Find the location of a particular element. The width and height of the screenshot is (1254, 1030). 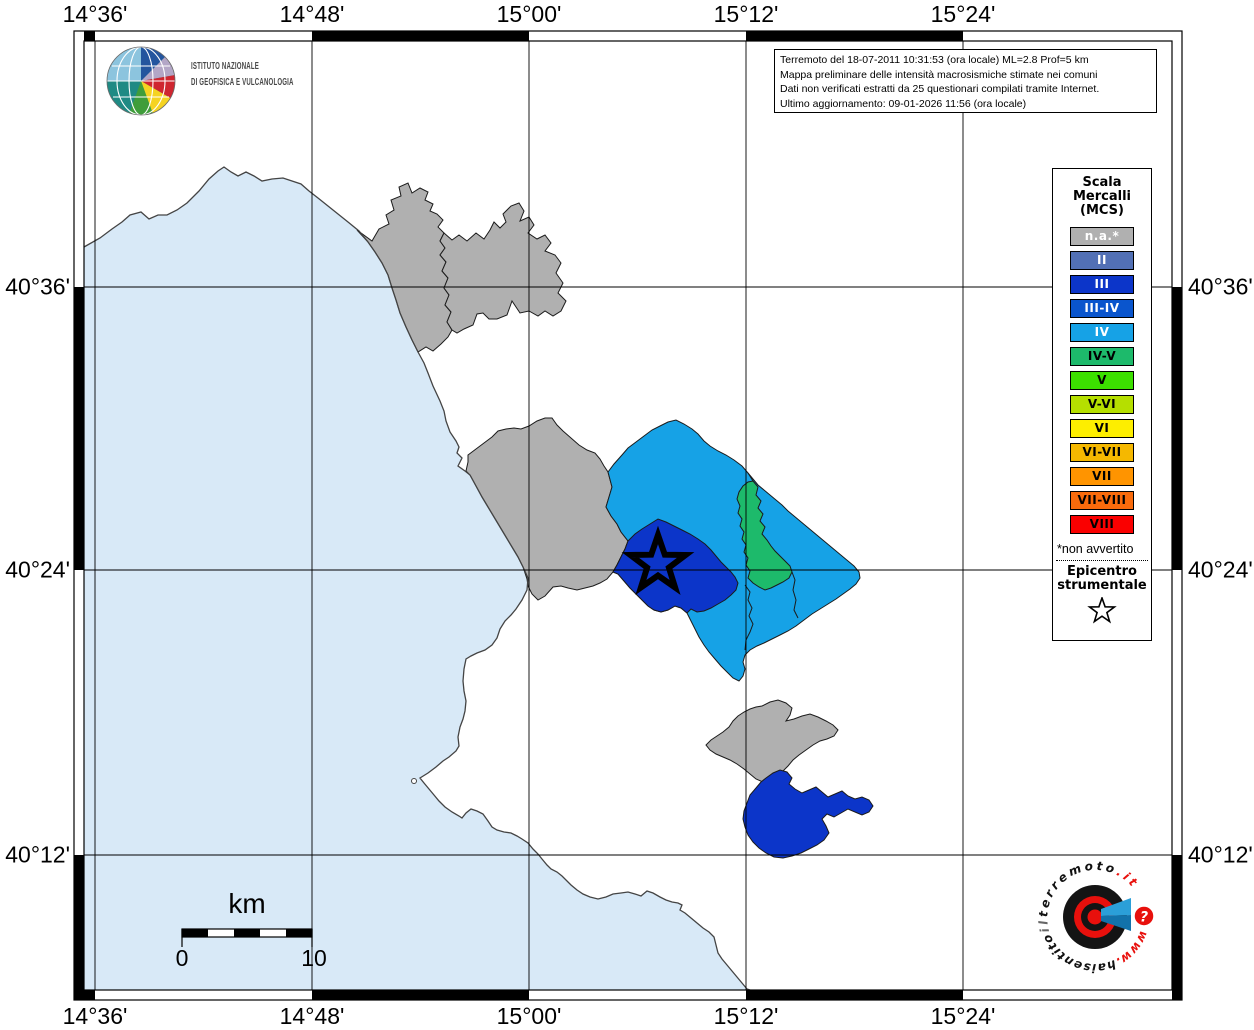

scale-bar-start: 0 is located at coordinates (182, 958).